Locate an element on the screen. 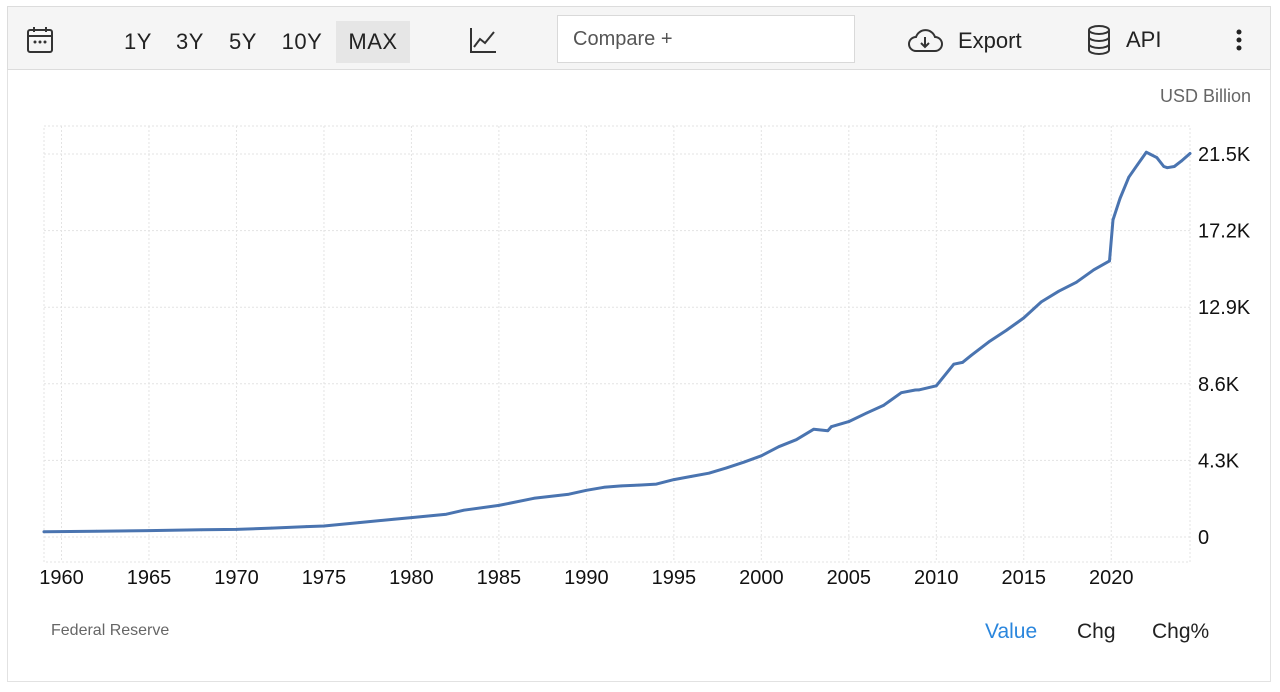 The image size is (1280, 692). calendar-icon is located at coordinates (40, 40).